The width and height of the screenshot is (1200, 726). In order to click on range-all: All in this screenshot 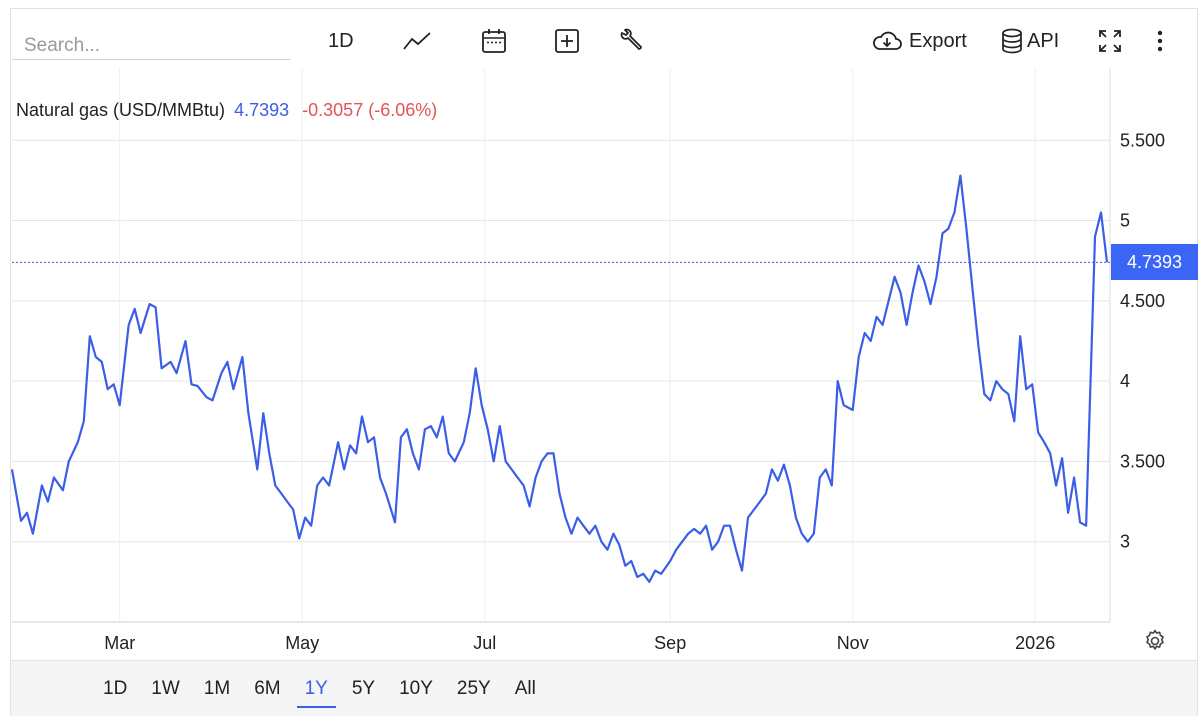, I will do `click(525, 688)`.